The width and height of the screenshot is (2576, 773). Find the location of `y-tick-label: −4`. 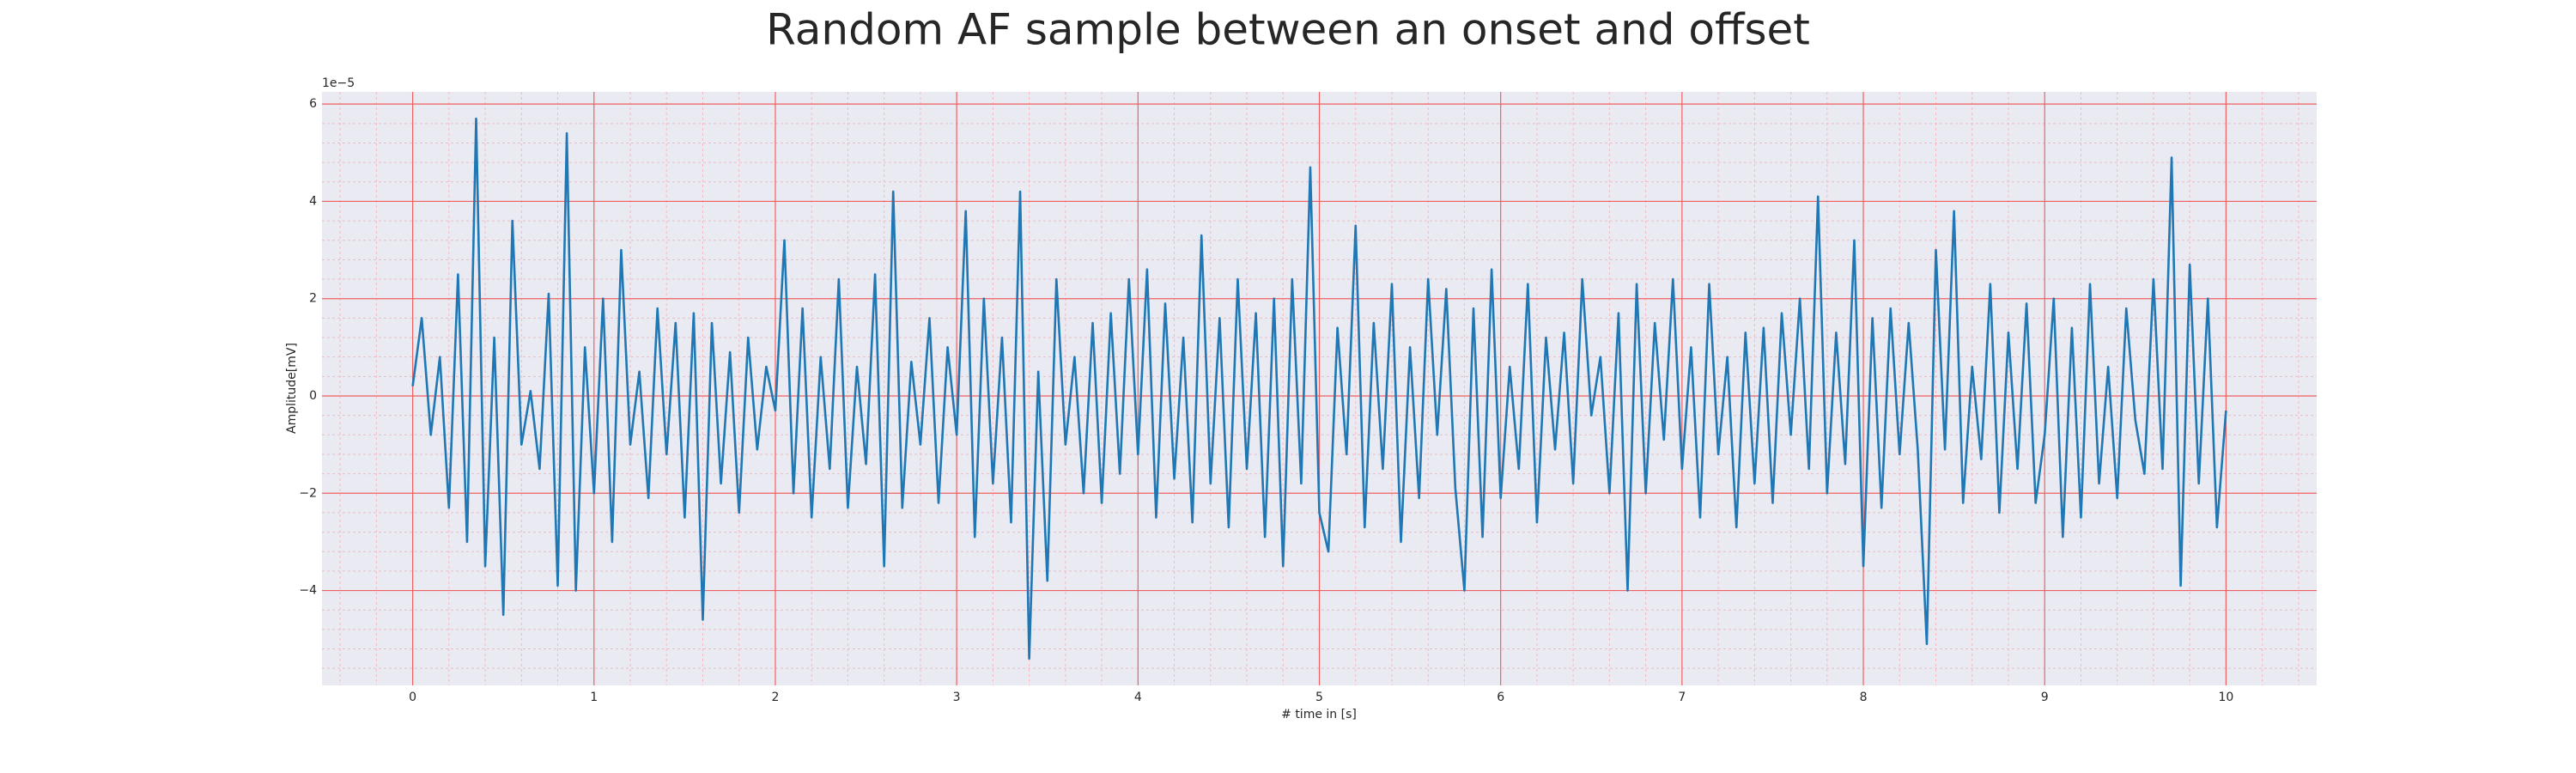

y-tick-label: −4 is located at coordinates (308, 591).